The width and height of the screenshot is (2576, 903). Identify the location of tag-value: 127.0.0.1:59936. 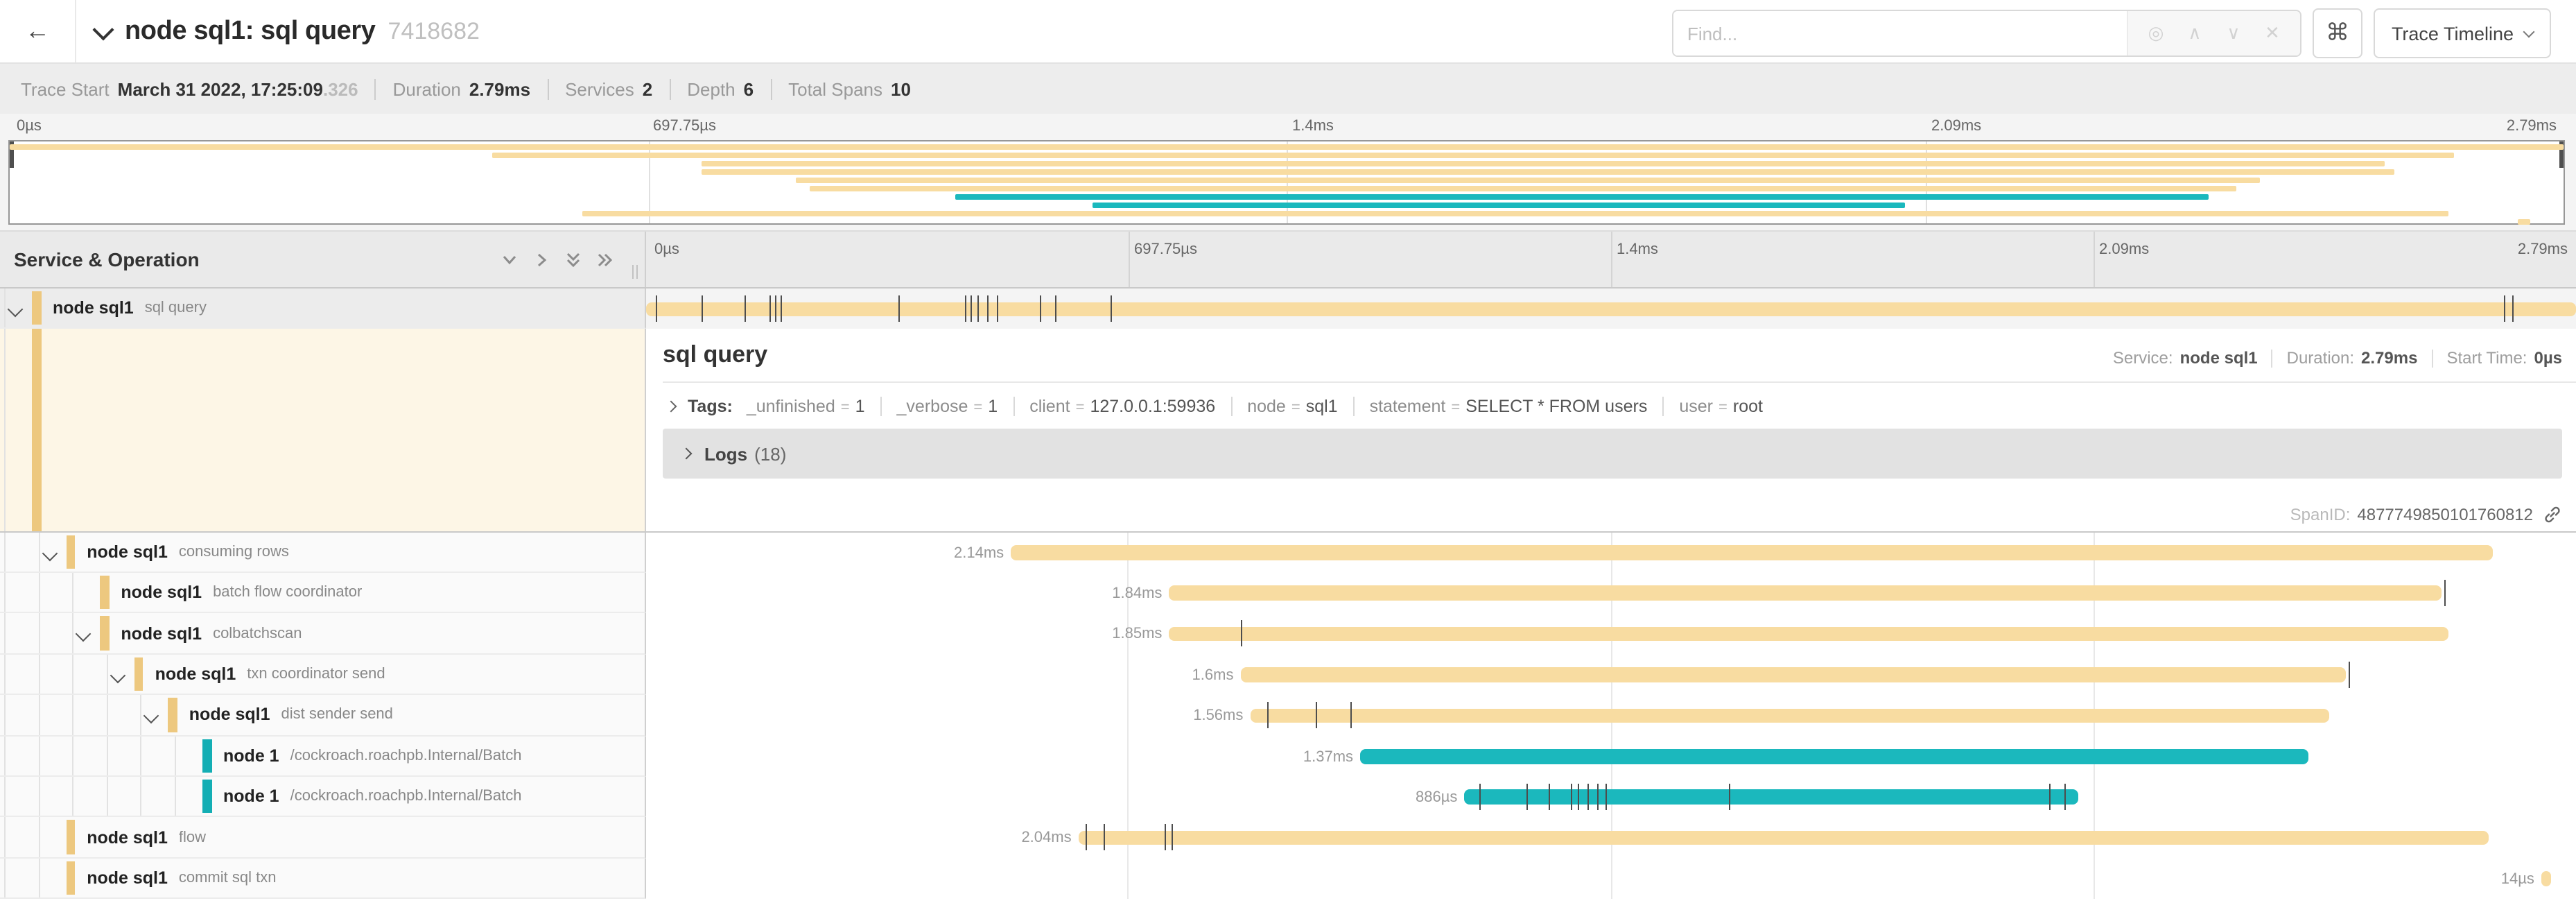
(1153, 407).